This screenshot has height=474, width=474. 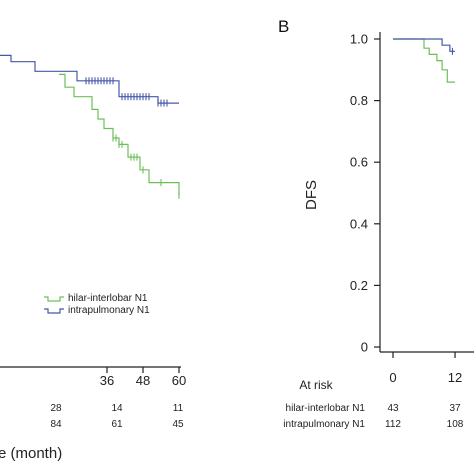 I want to click on panel-a-x-axis-title: e (month), so click(x=31, y=453).